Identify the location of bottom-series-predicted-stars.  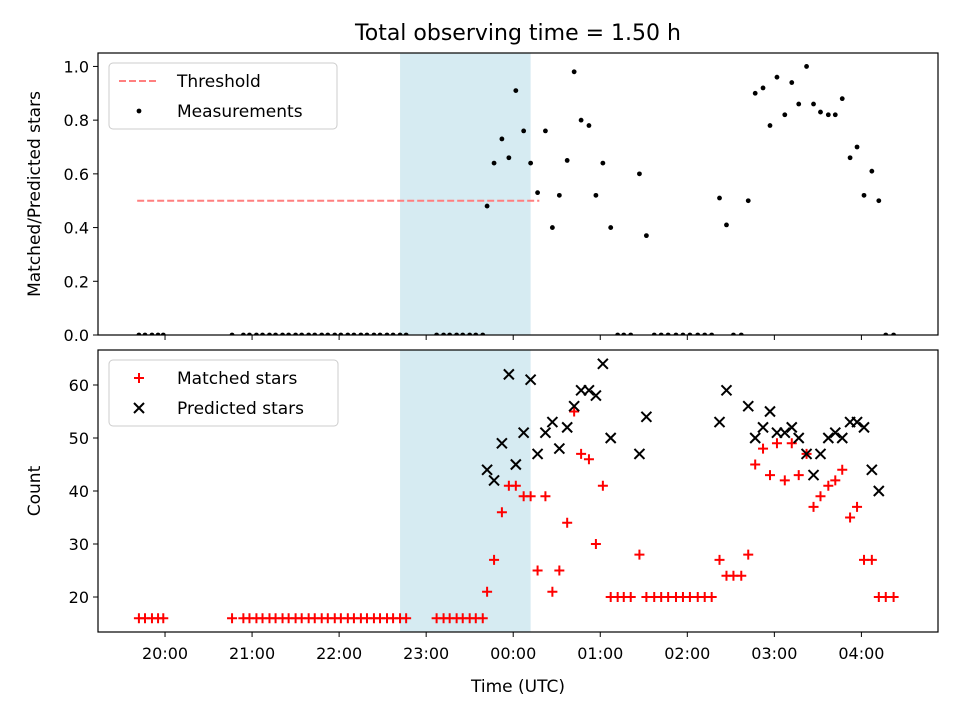
(683, 427).